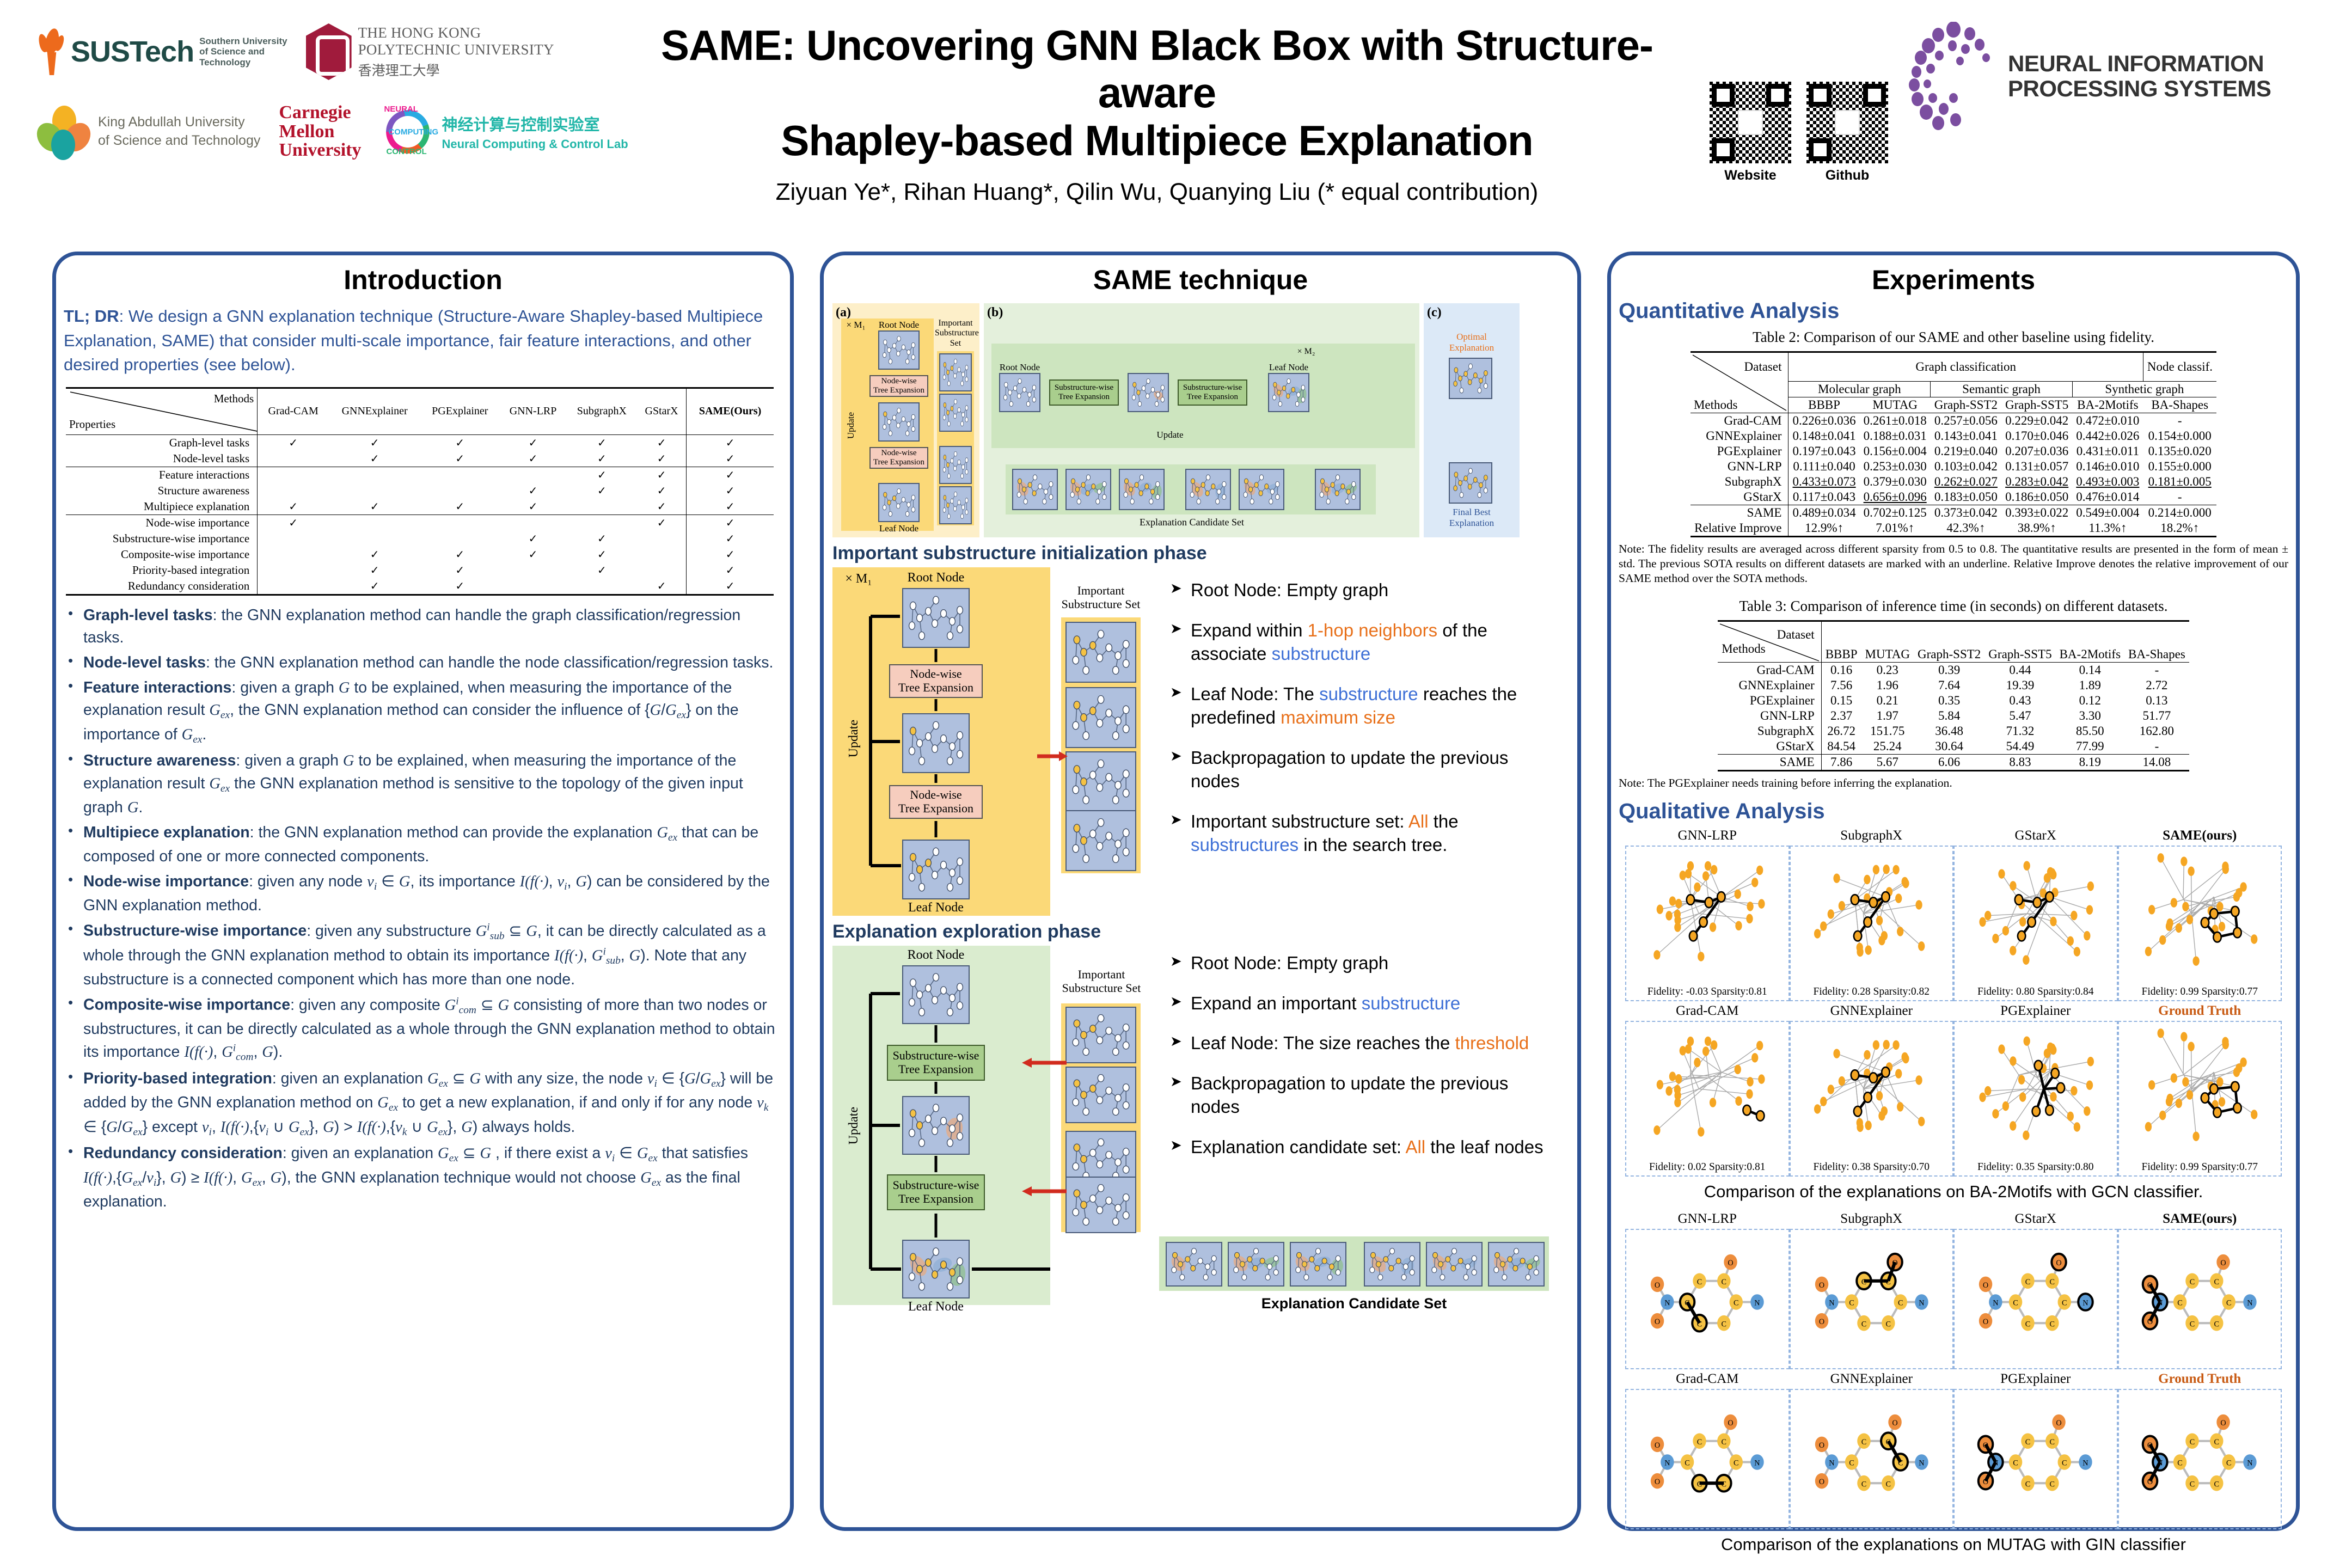 This screenshot has height=1568, width=2352. Describe the element at coordinates (2108, 512) in the screenshot. I see `table2-same-cell: 0.549±0.004` at that location.